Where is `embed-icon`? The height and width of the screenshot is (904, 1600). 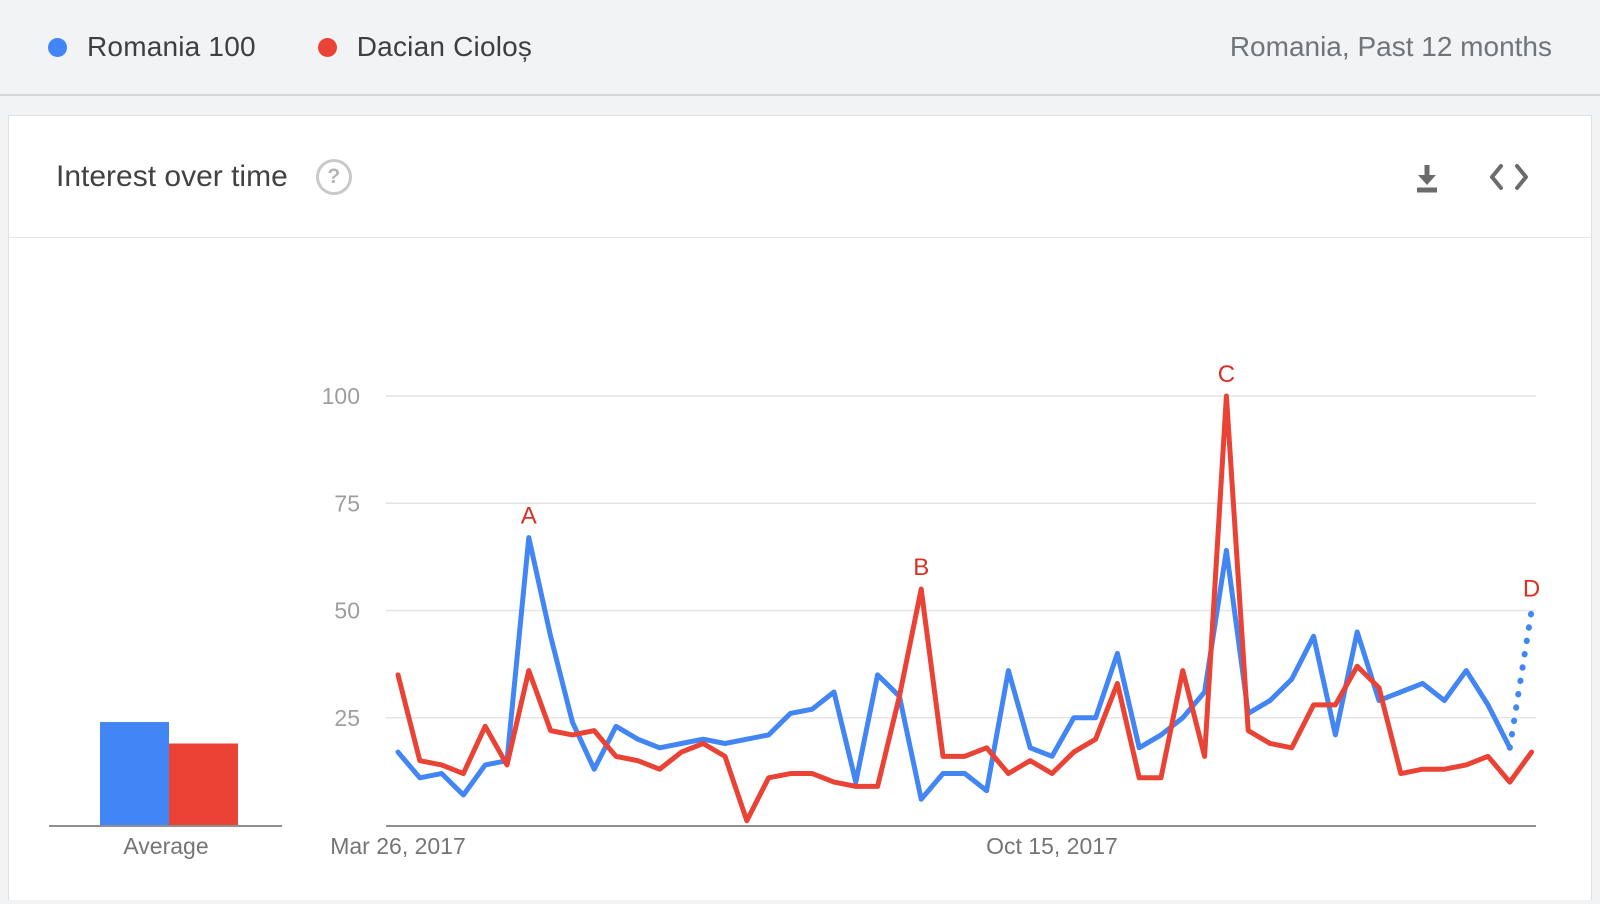 embed-icon is located at coordinates (1509, 176).